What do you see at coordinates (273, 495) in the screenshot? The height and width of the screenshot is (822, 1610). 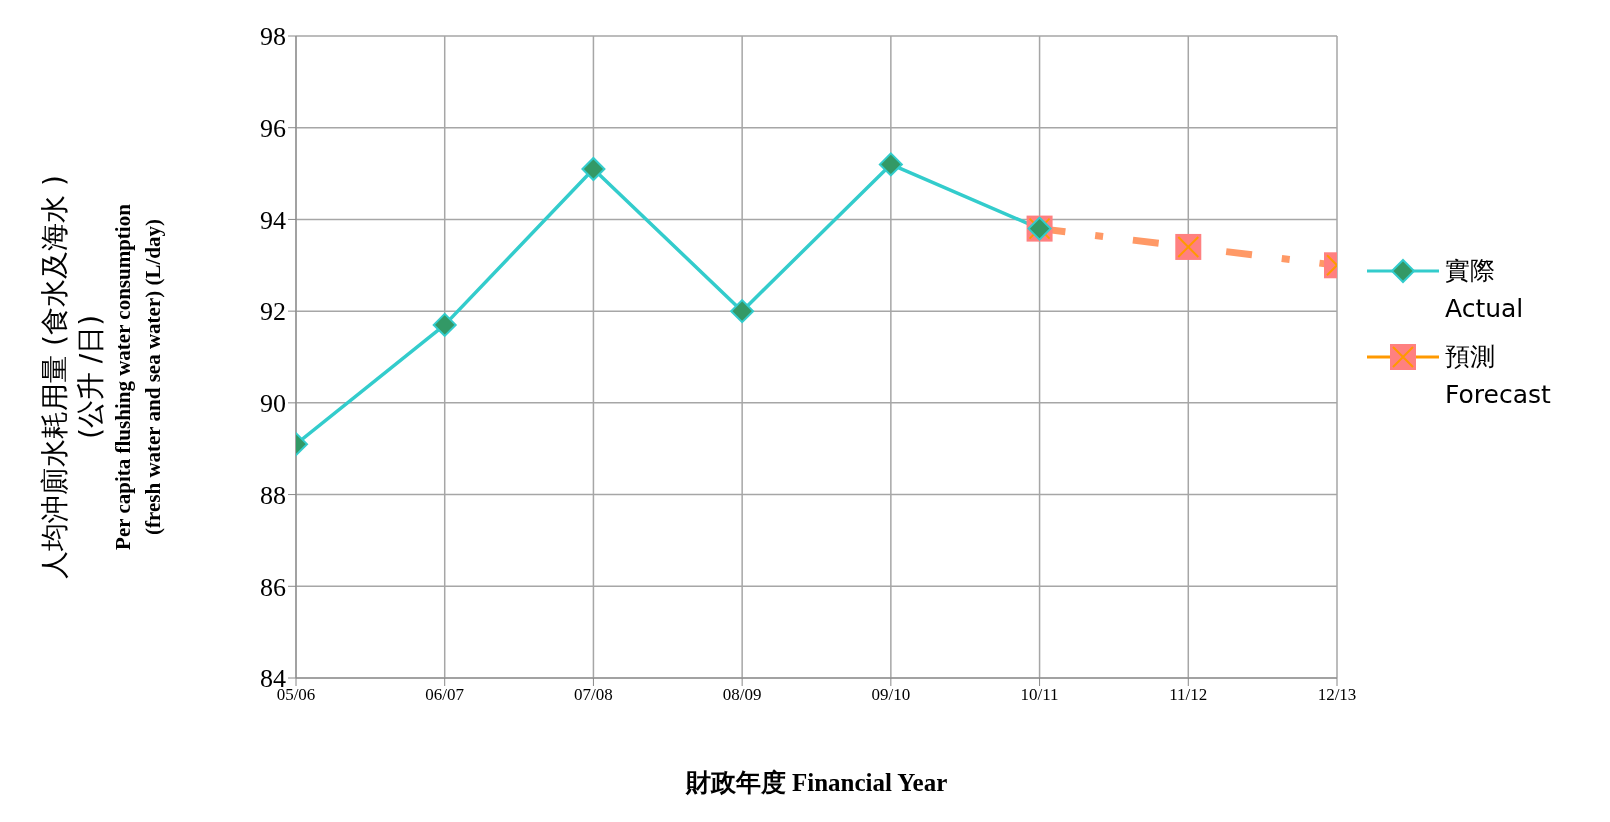 I see `y-tick-label: 88` at bounding box center [273, 495].